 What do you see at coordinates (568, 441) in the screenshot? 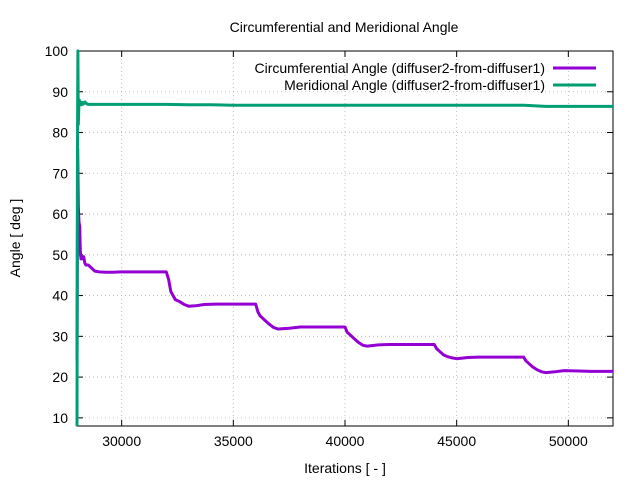
I see `x-tick-label: 50000` at bounding box center [568, 441].